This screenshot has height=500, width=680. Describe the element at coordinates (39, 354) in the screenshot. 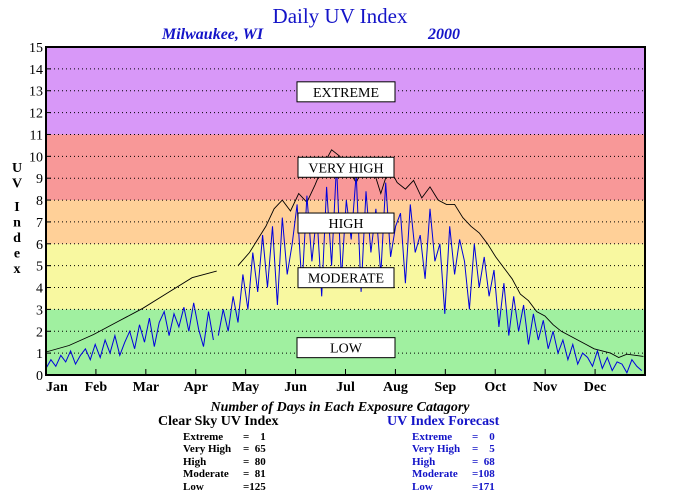

I see `y-tick-label: 1` at that location.